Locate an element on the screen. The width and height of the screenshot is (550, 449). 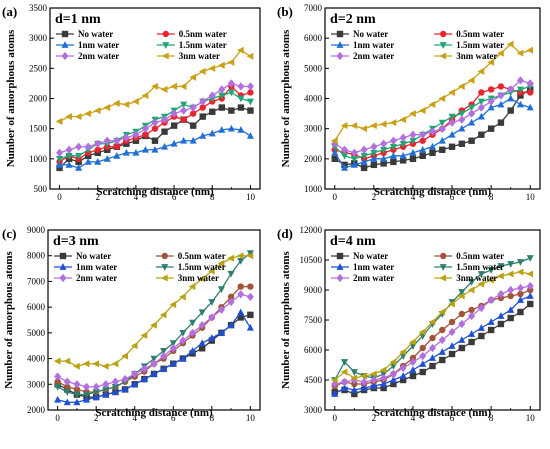
legend-label: 1.5nm water is located at coordinates (203, 45).